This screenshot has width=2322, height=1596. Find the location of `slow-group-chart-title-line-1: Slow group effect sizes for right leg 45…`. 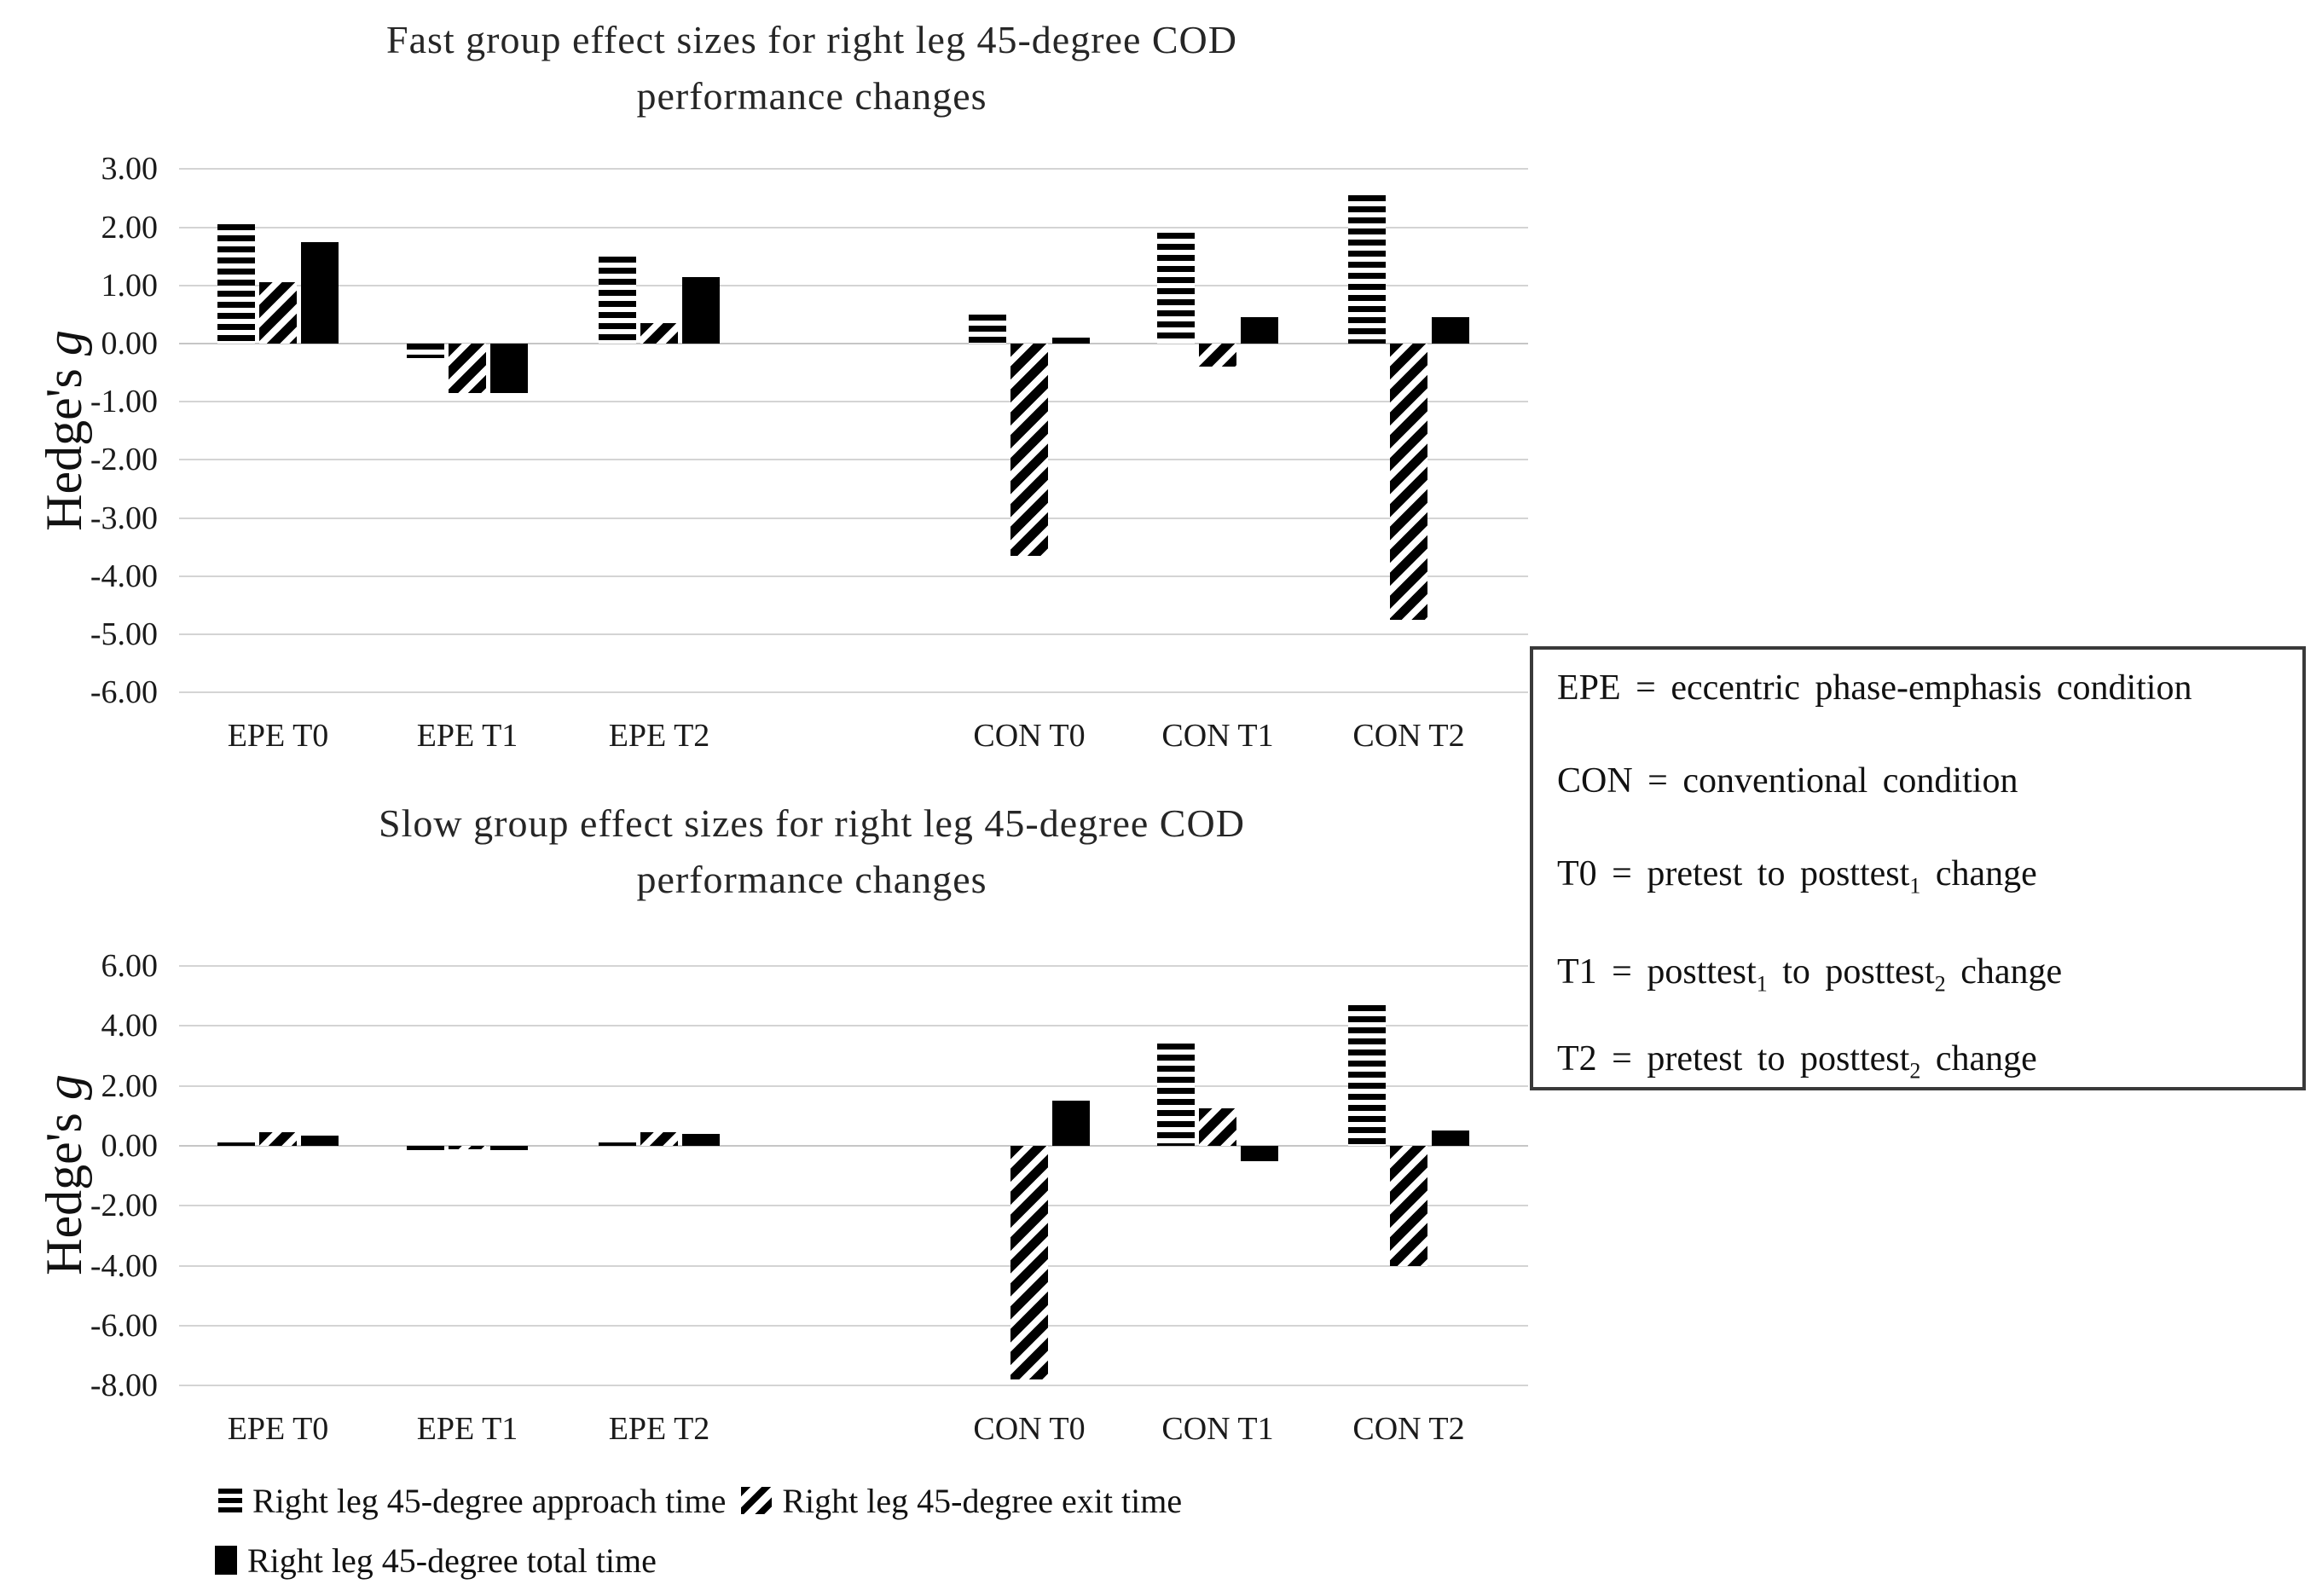

slow-group-chart-title-line-1: Slow group effect sizes for right leg 45… is located at coordinates (812, 823).